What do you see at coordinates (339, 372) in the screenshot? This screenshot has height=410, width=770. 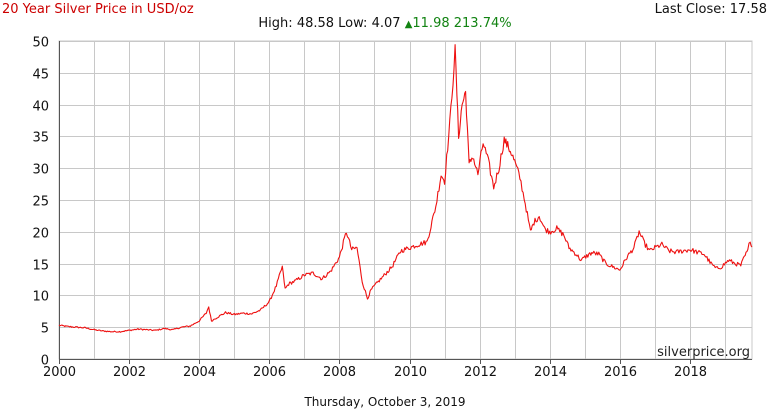 I see `x-tick-label: 2008` at bounding box center [339, 372].